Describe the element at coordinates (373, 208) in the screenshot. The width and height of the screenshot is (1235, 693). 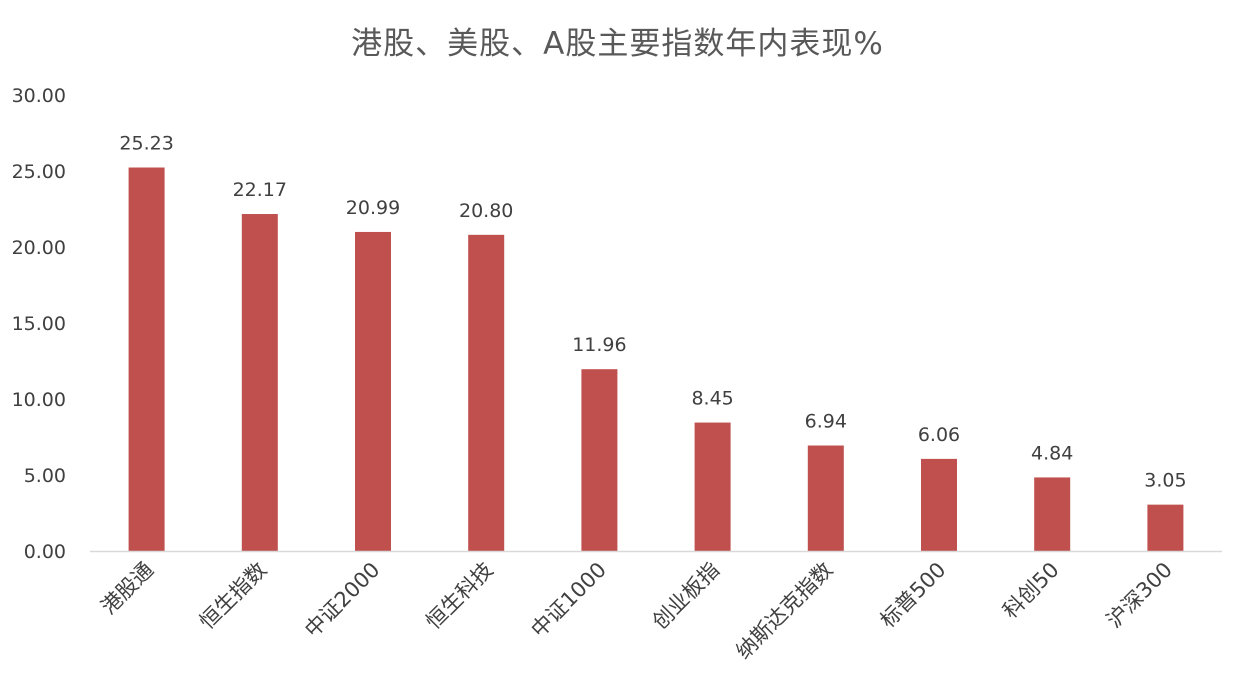
I see `data-label: 20.99` at that location.